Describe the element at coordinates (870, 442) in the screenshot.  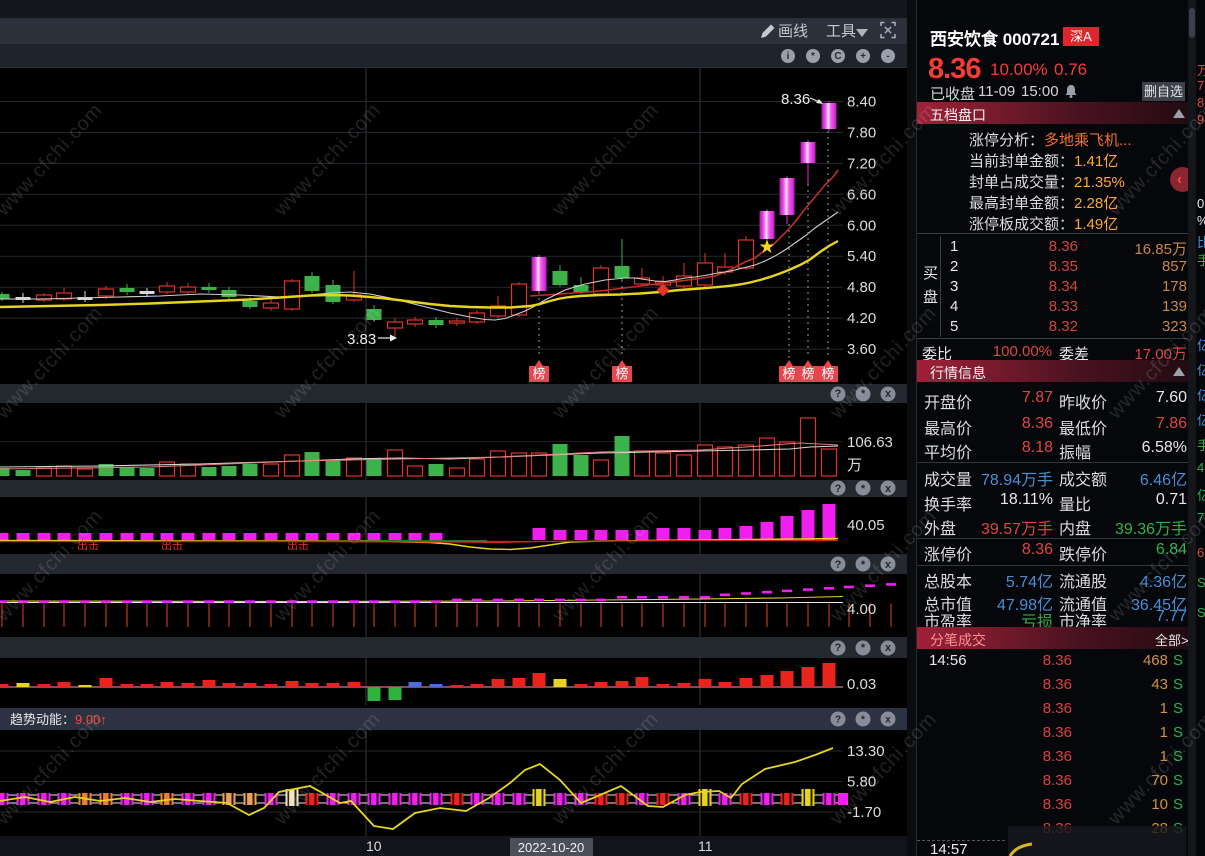
I see `svg-text: 106.63` at that location.